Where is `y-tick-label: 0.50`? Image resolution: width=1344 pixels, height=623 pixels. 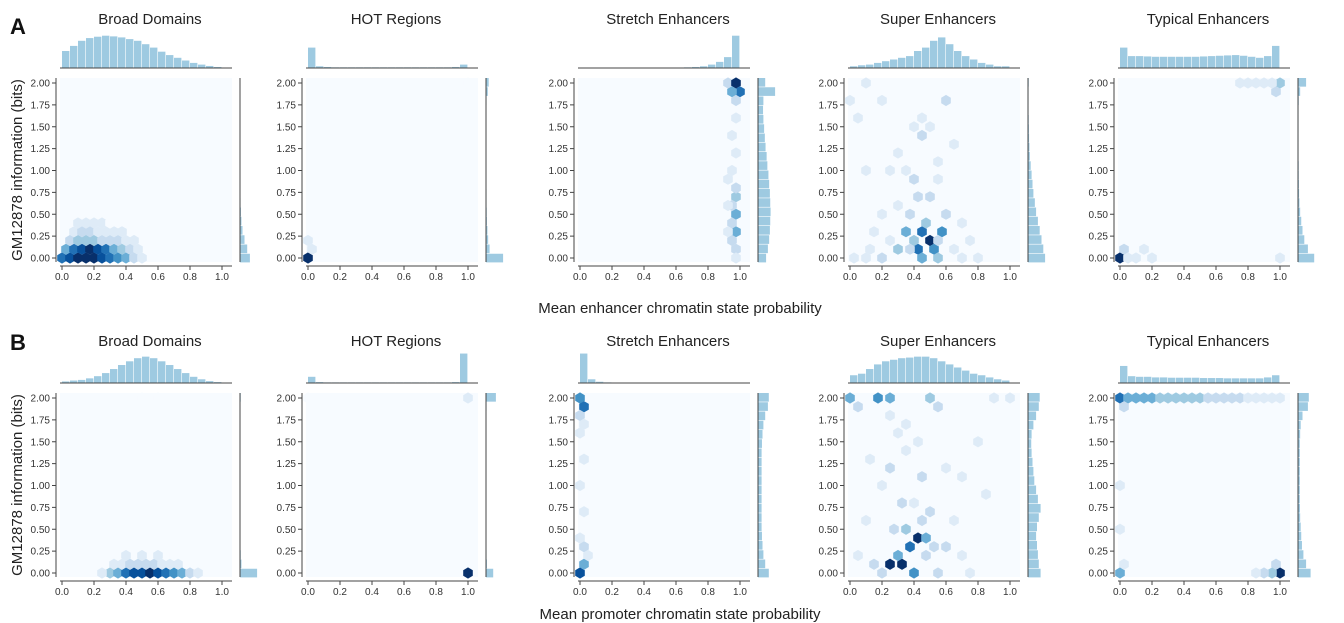
y-tick-label: 0.50 is located at coordinates (287, 530).